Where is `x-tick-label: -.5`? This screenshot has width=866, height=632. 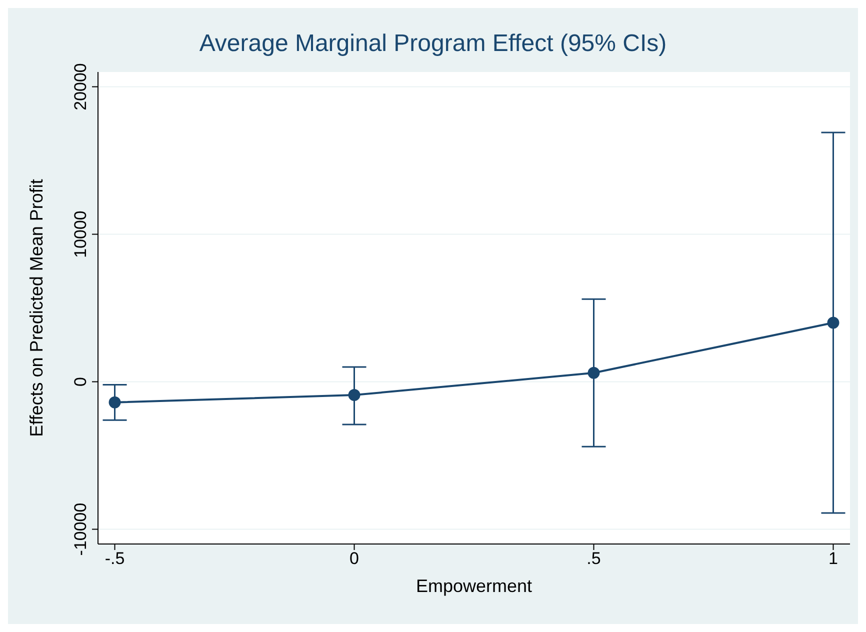
x-tick-label: -.5 is located at coordinates (114, 558).